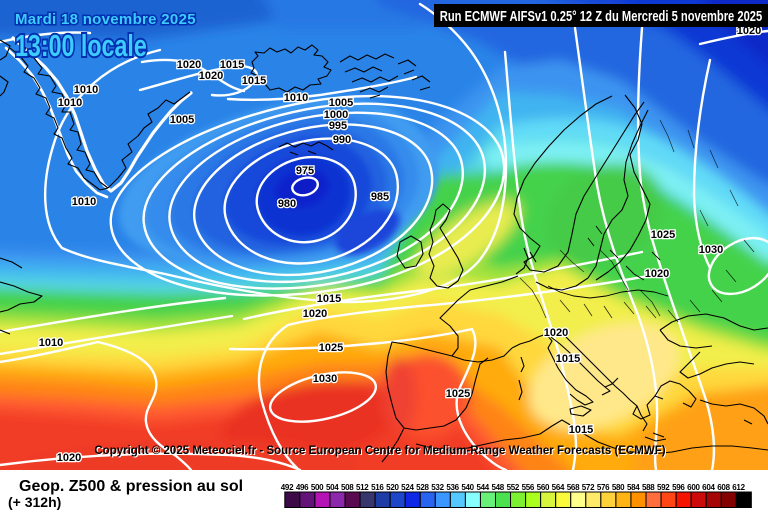 This screenshot has height=512, width=768. Describe the element at coordinates (603, 487) in the screenshot. I see `svg-text: 576` at that location.